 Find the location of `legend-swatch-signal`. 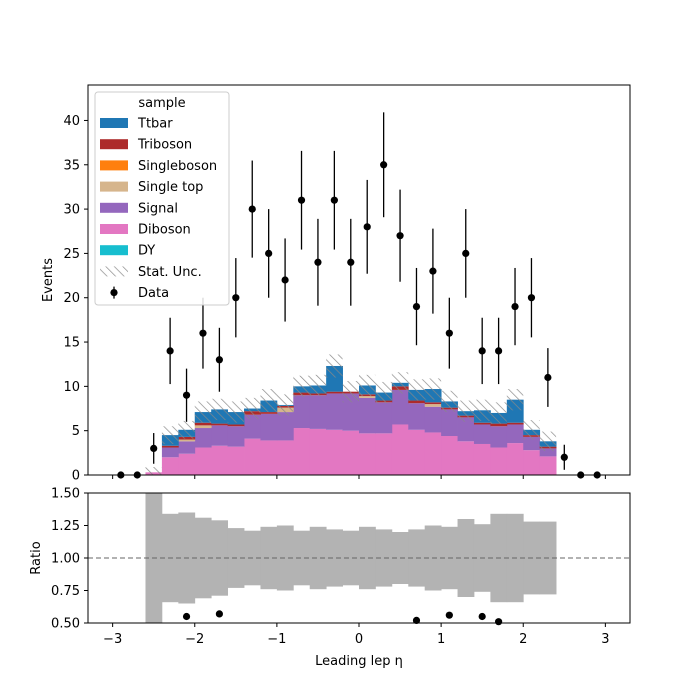

legend-swatch-signal is located at coordinates (114, 207).